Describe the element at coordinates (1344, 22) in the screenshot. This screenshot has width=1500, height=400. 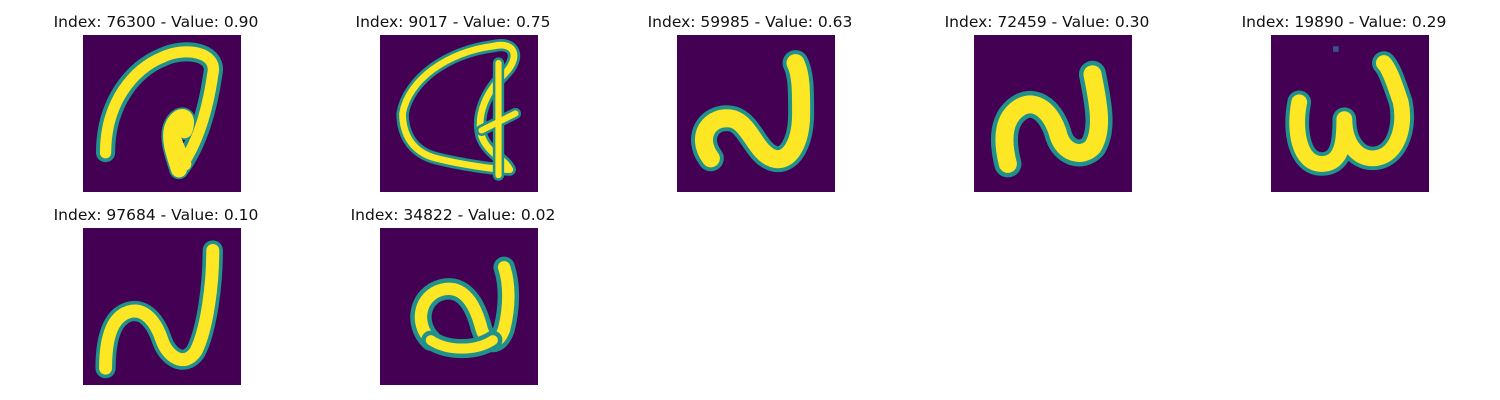
I see `tile-title: Index: 19890 - Value: 0.29` at that location.